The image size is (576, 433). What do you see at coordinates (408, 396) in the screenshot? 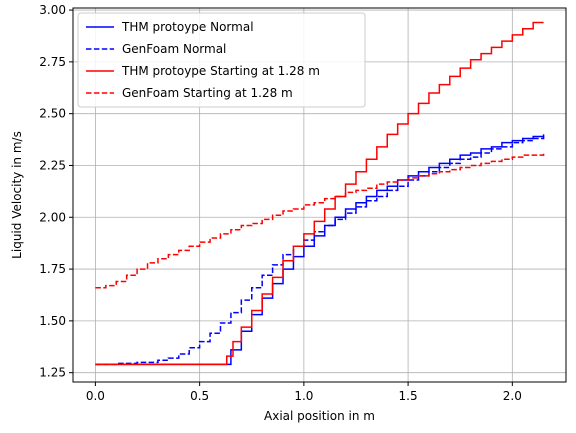
I see `x-tick-label: 1.5` at bounding box center [408, 396].